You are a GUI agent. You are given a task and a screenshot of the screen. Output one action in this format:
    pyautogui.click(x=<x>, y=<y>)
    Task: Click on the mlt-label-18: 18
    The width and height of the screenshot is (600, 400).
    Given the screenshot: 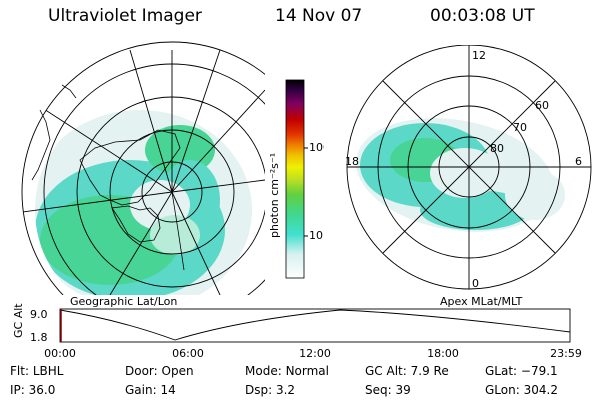 What is the action you would take?
    pyautogui.click(x=352, y=161)
    